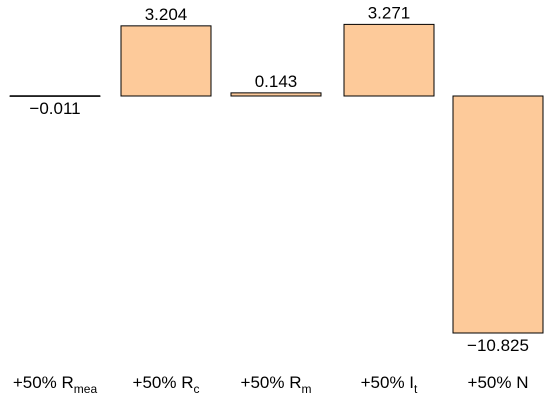 This screenshot has height=401, width=550. Describe the element at coordinates (498, 382) in the screenshot. I see `category-label-5: +50% N` at that location.